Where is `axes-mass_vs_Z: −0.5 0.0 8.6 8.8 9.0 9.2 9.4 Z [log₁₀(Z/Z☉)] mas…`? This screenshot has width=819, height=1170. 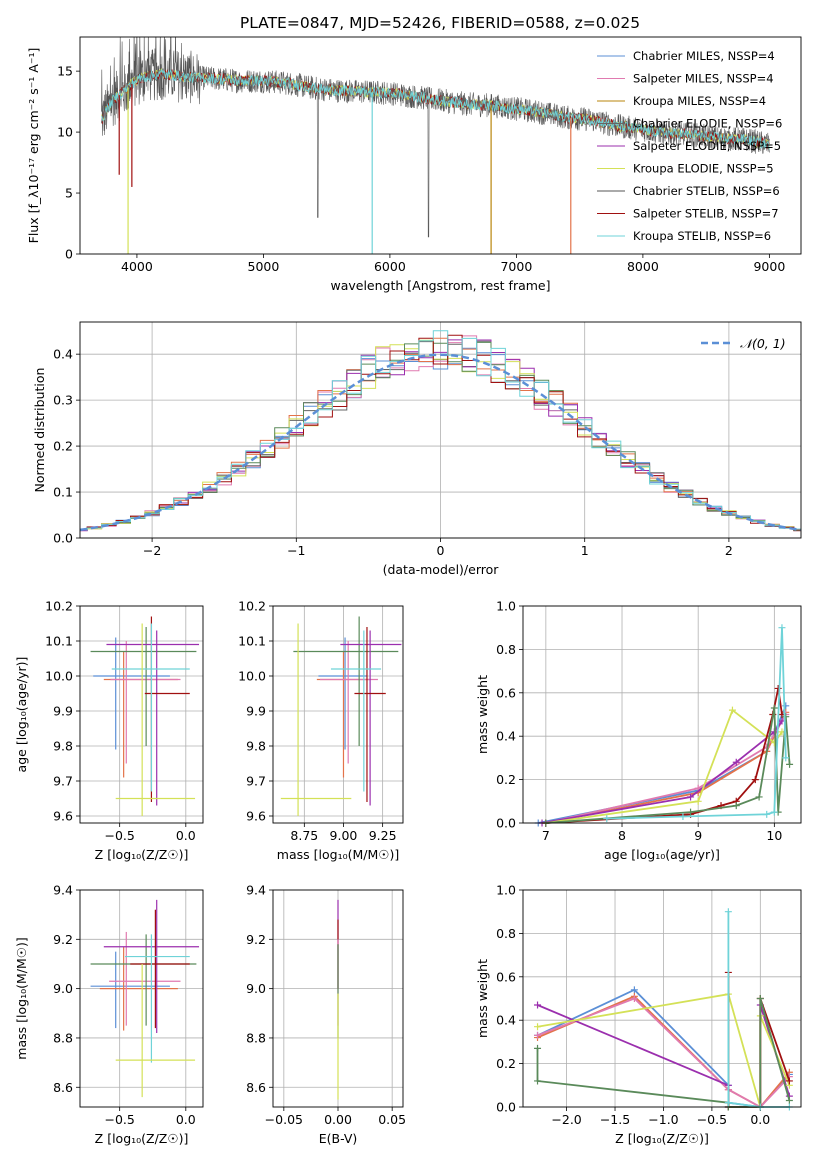
axes-mass_vs_Z: −0.5 0.0 8.6 8.8 9.0 9.2 9.4 Z [log₁₀(Z/Z☉)] mas… is located at coordinates (108, 1014).